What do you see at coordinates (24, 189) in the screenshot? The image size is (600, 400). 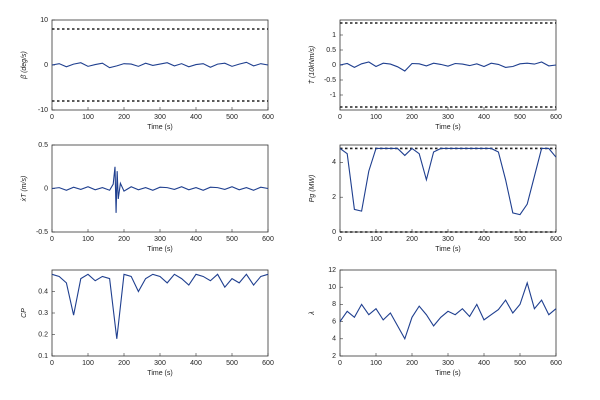 I see `y-axis-label: ẋT (m/s)` at bounding box center [24, 189].